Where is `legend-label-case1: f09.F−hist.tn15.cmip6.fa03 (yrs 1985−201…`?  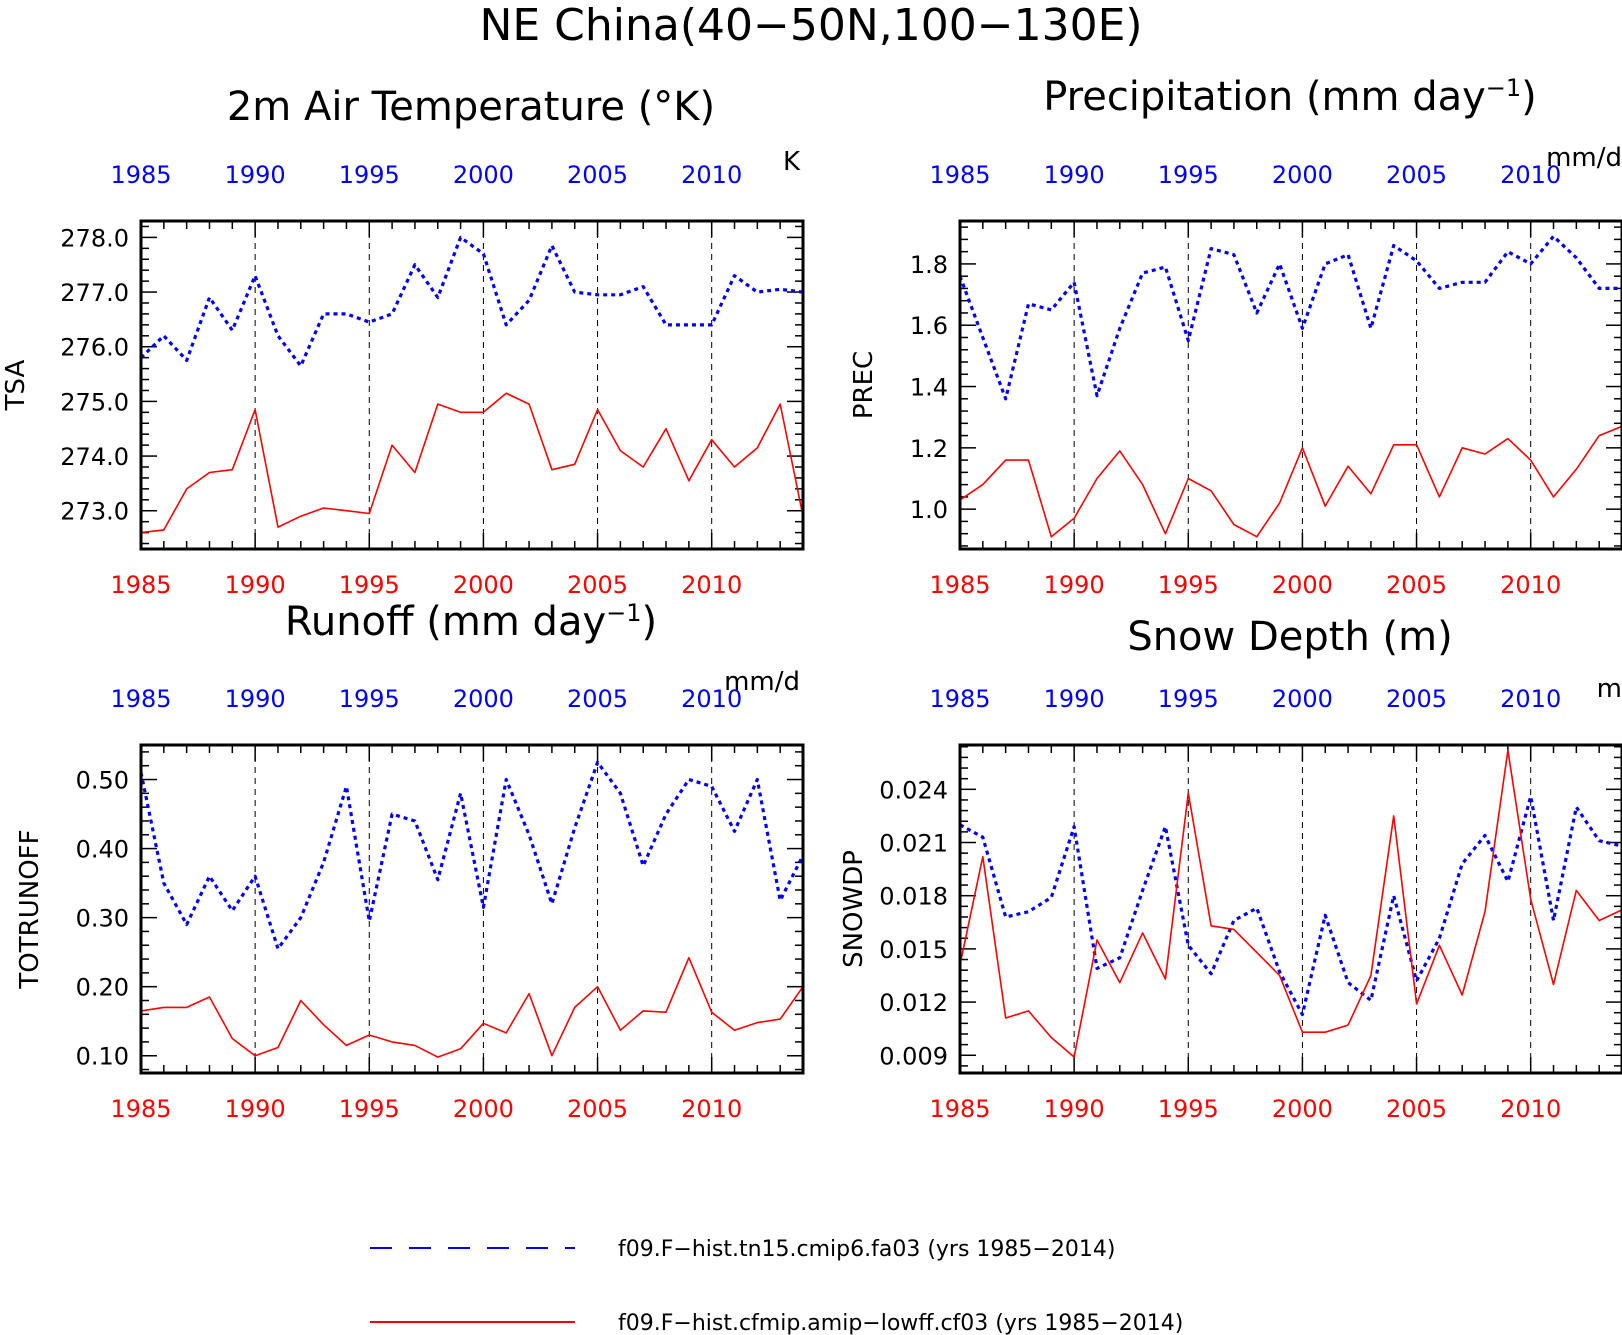 legend-label-case1: f09.F−hist.tn15.cmip6.fa03 (yrs 1985−201… is located at coordinates (866, 1249).